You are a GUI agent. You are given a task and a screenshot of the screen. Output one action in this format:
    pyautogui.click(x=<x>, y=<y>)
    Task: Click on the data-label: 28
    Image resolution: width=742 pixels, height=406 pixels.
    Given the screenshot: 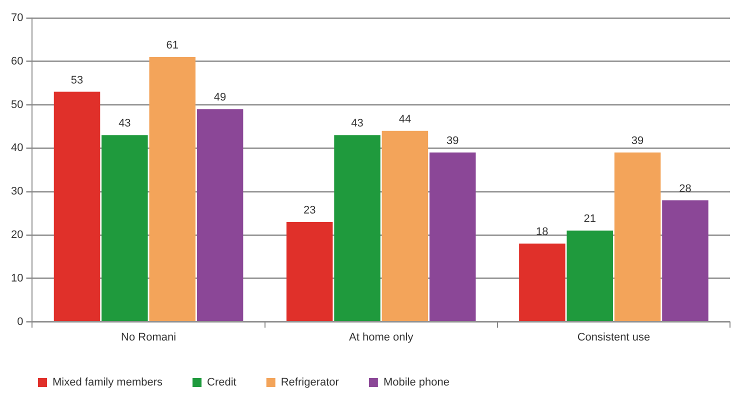 What is the action you would take?
    pyautogui.click(x=685, y=188)
    